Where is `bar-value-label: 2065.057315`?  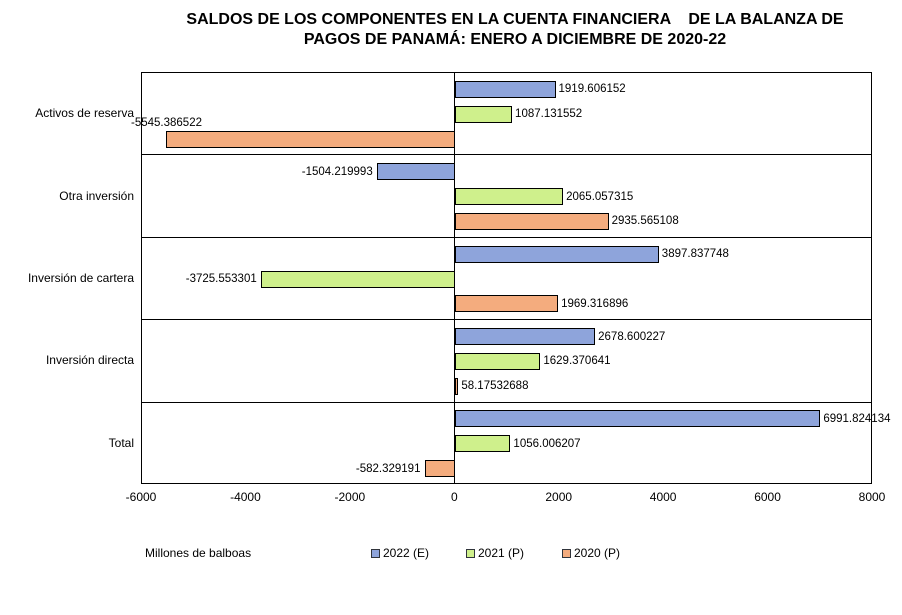 bar-value-label: 2065.057315 is located at coordinates (600, 196).